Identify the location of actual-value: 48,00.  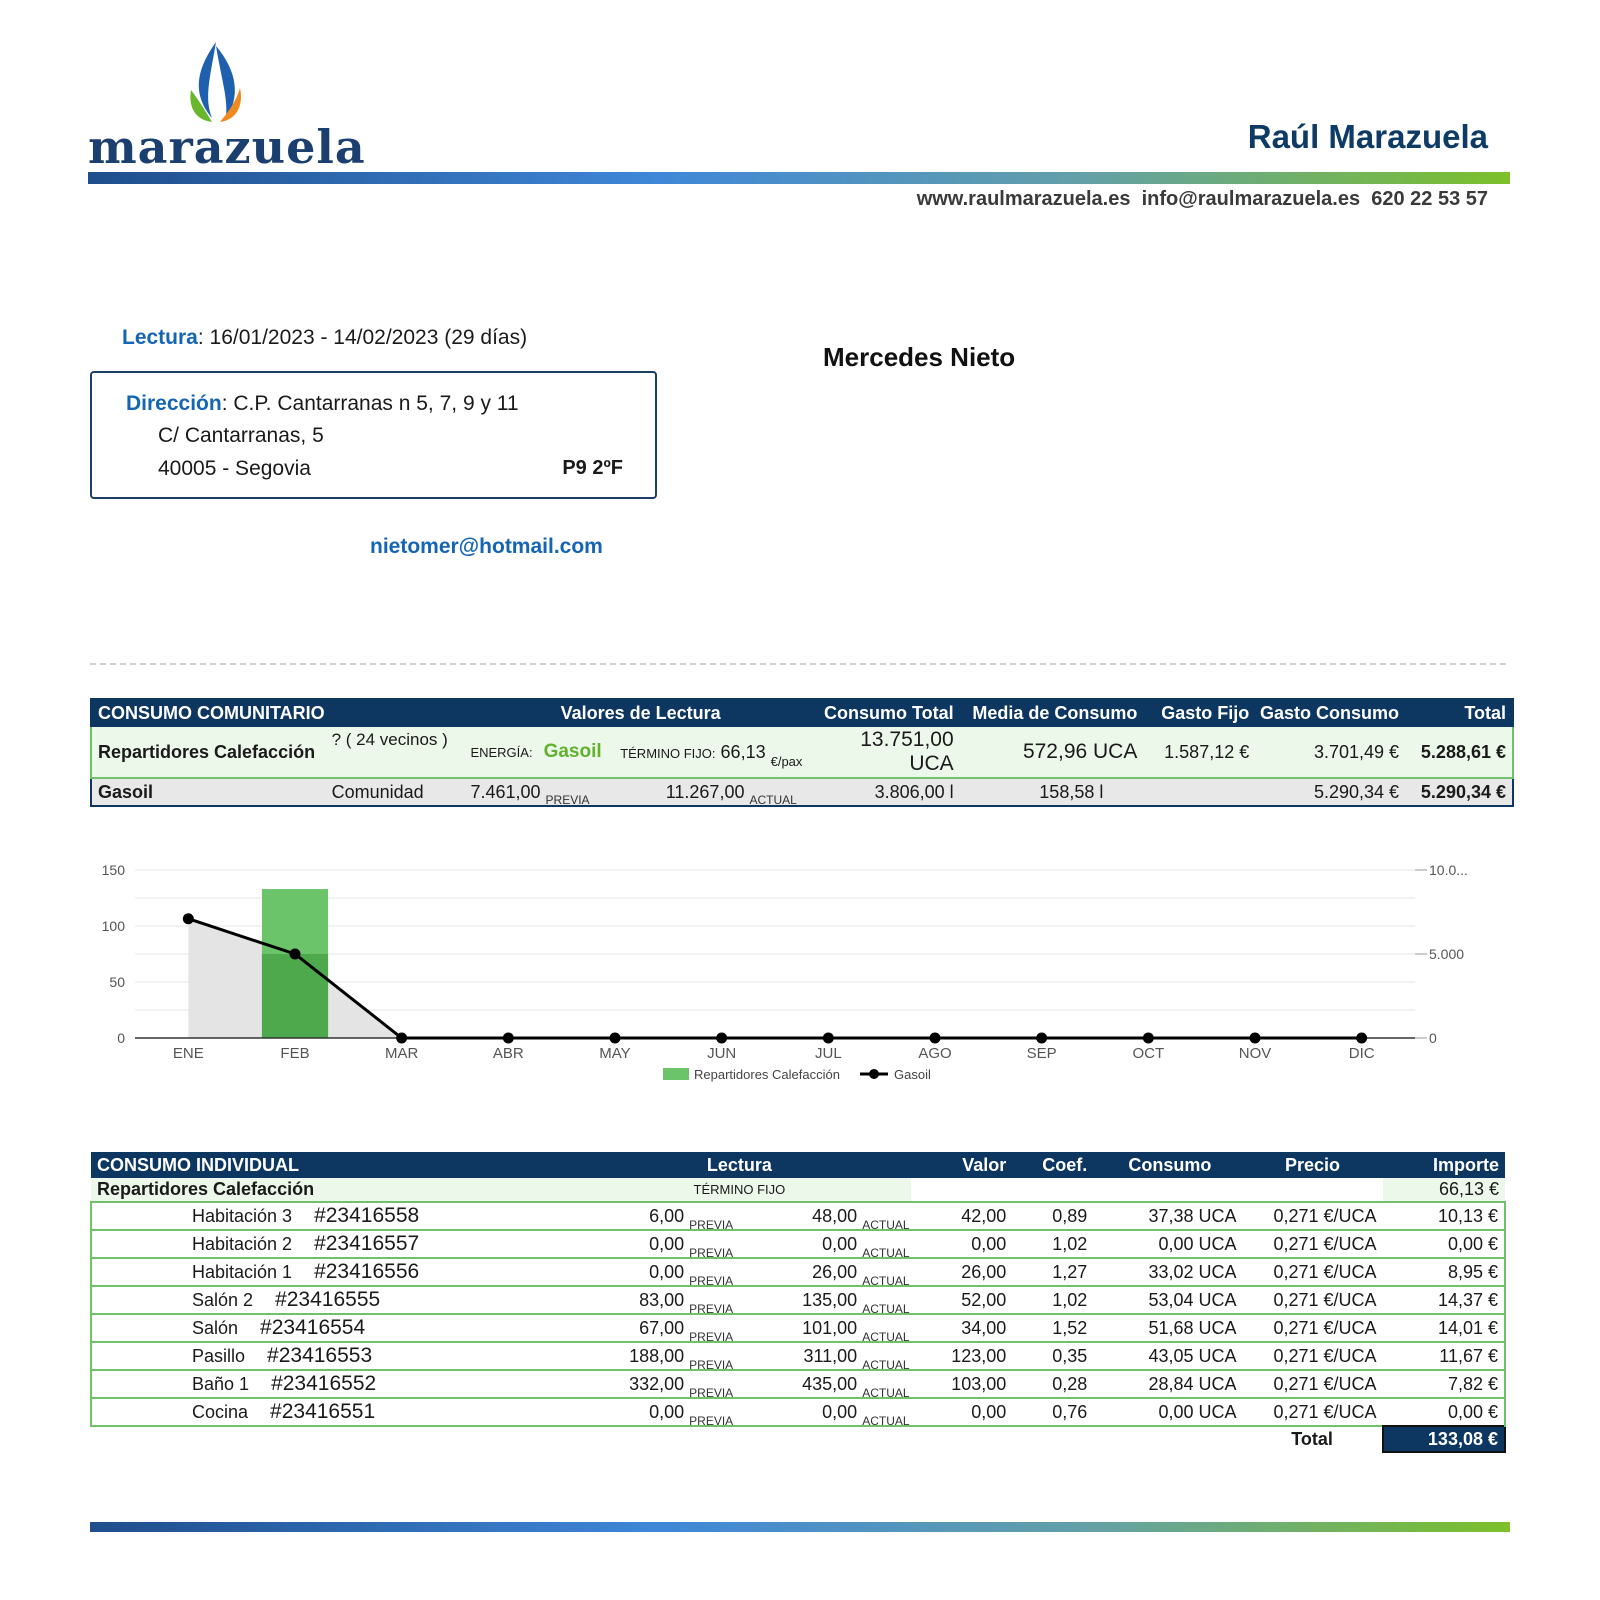
(835, 1215).